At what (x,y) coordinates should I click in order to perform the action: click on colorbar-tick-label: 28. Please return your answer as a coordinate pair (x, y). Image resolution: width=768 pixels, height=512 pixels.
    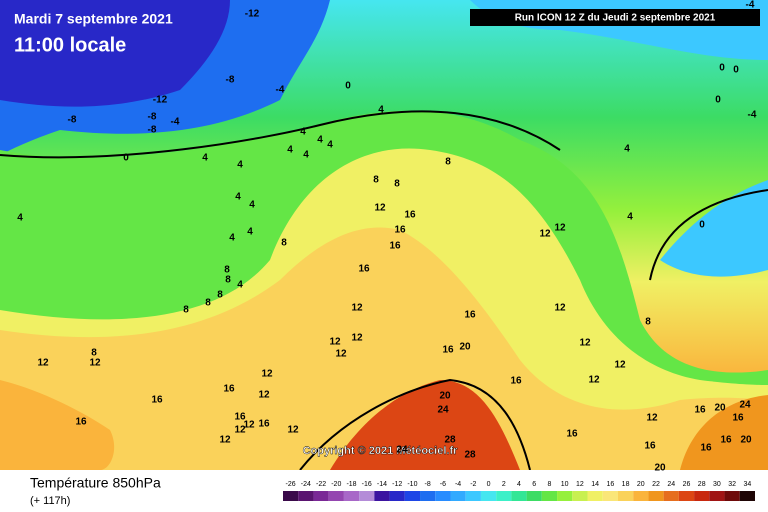
    Looking at the image, I should click on (702, 484).